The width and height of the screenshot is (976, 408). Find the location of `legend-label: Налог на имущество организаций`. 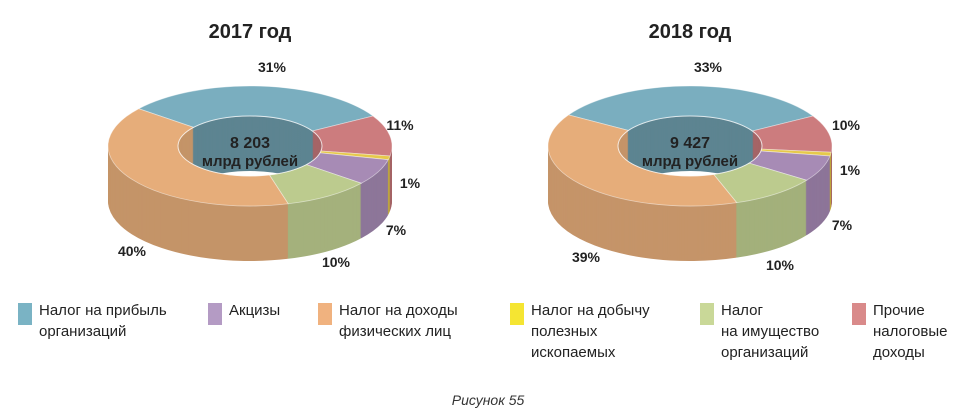

legend-label: Налог на имущество организаций is located at coordinates (770, 331).